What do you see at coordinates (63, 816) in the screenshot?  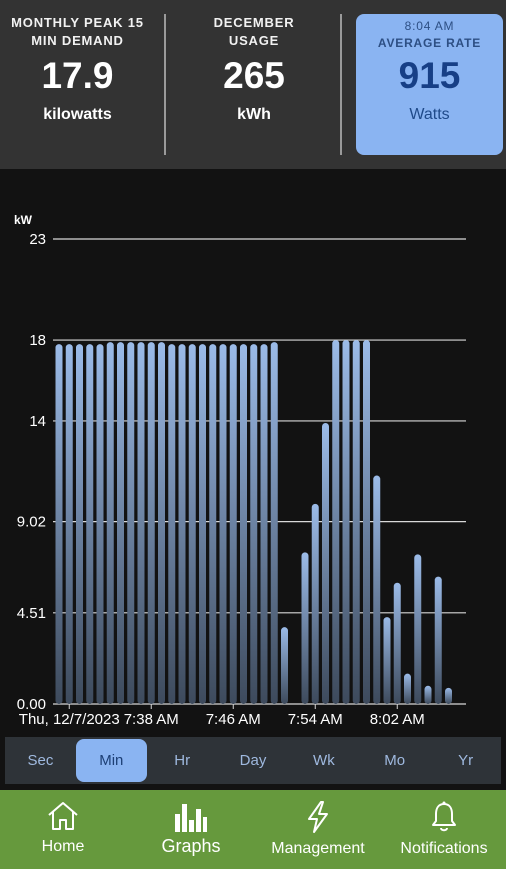 I see `home-icon` at bounding box center [63, 816].